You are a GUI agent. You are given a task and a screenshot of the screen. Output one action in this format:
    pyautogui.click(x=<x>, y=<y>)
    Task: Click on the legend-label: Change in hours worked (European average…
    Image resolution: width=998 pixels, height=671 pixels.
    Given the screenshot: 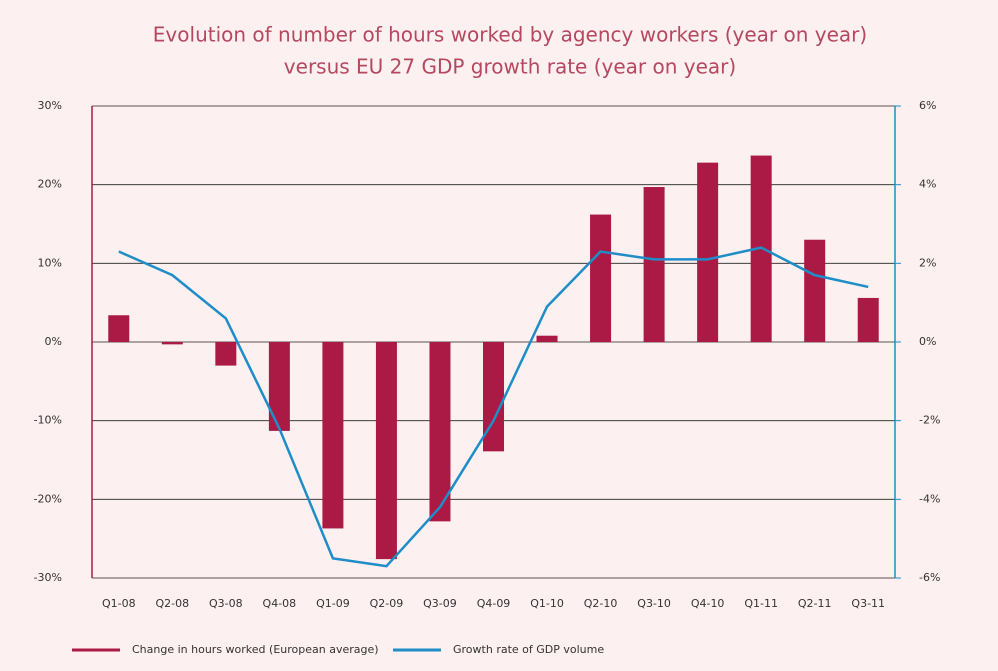 What is the action you would take?
    pyautogui.click(x=255, y=649)
    